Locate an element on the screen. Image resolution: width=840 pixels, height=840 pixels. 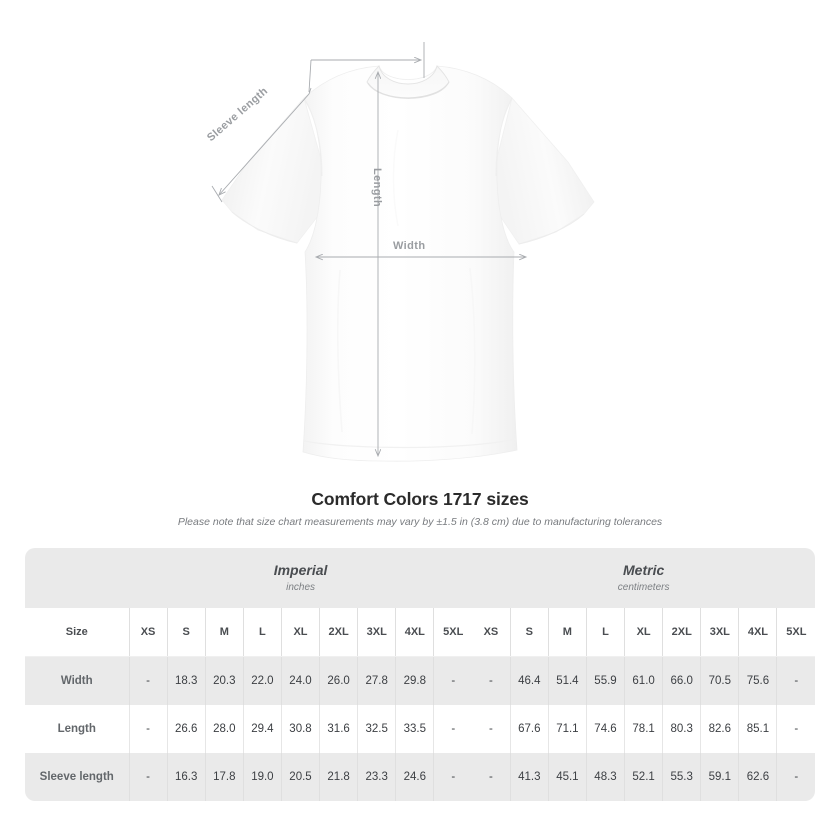
size-header-metric-5xl: 5XL is located at coordinates (796, 632).